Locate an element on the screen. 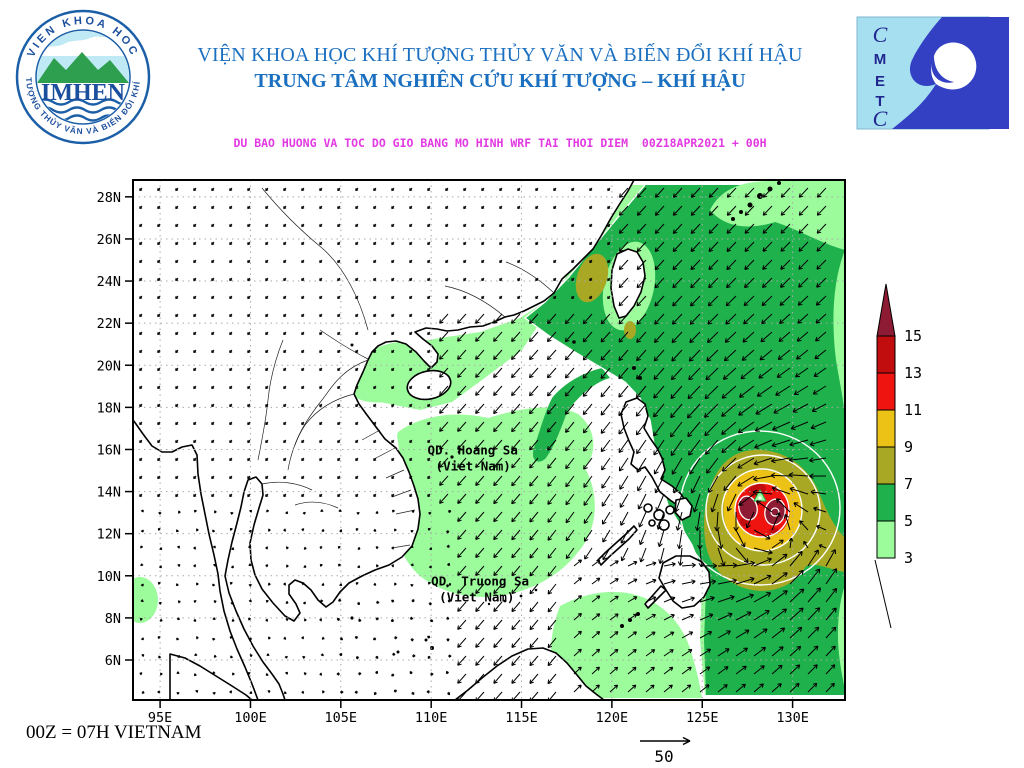 The width and height of the screenshot is (1024, 768). wind-scale-reference: 50 is located at coordinates (665, 751).